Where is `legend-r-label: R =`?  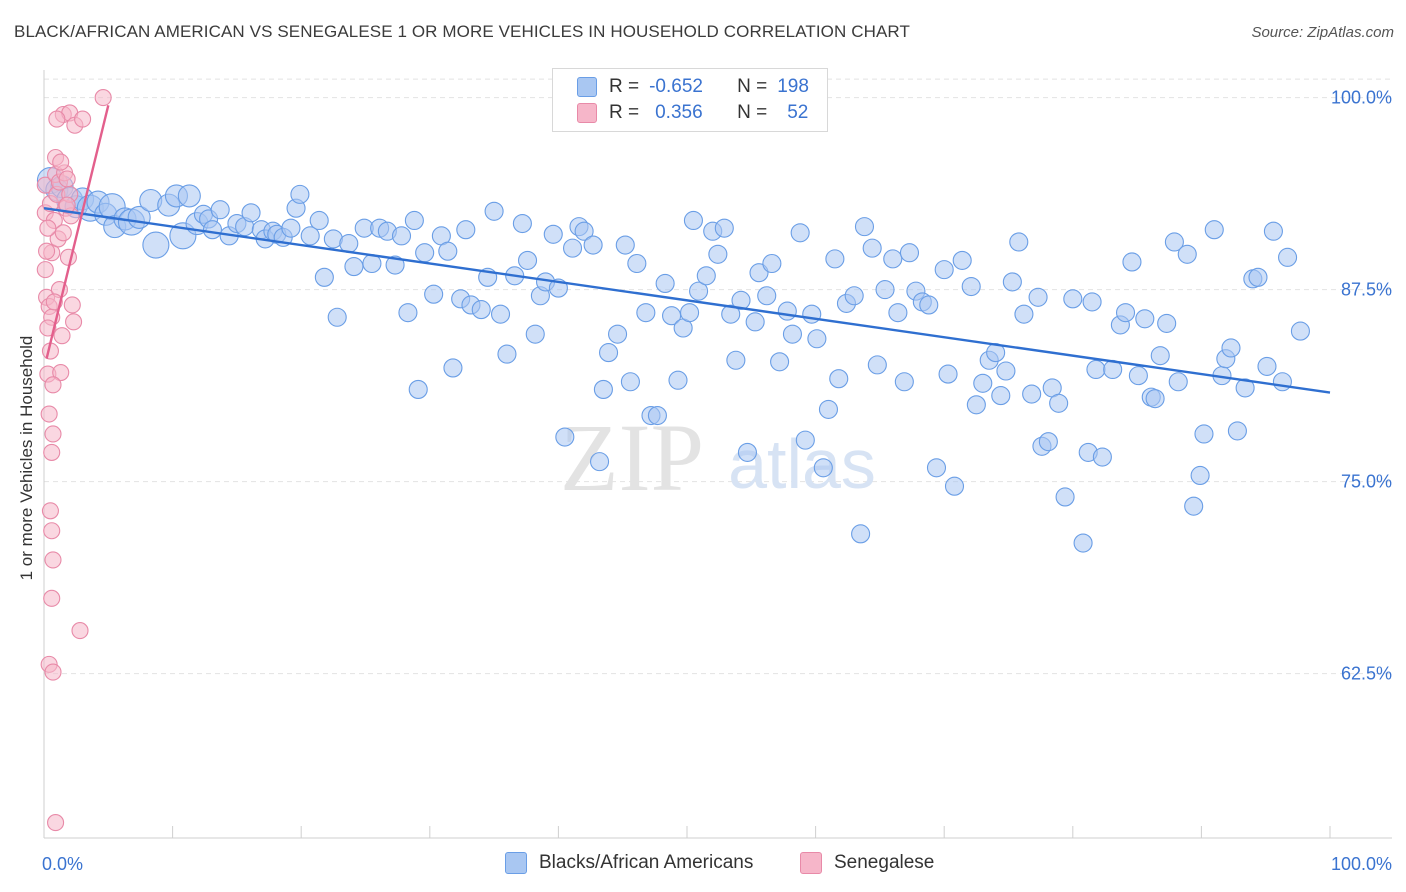
legend-r-label: R = is located at coordinates (624, 112).